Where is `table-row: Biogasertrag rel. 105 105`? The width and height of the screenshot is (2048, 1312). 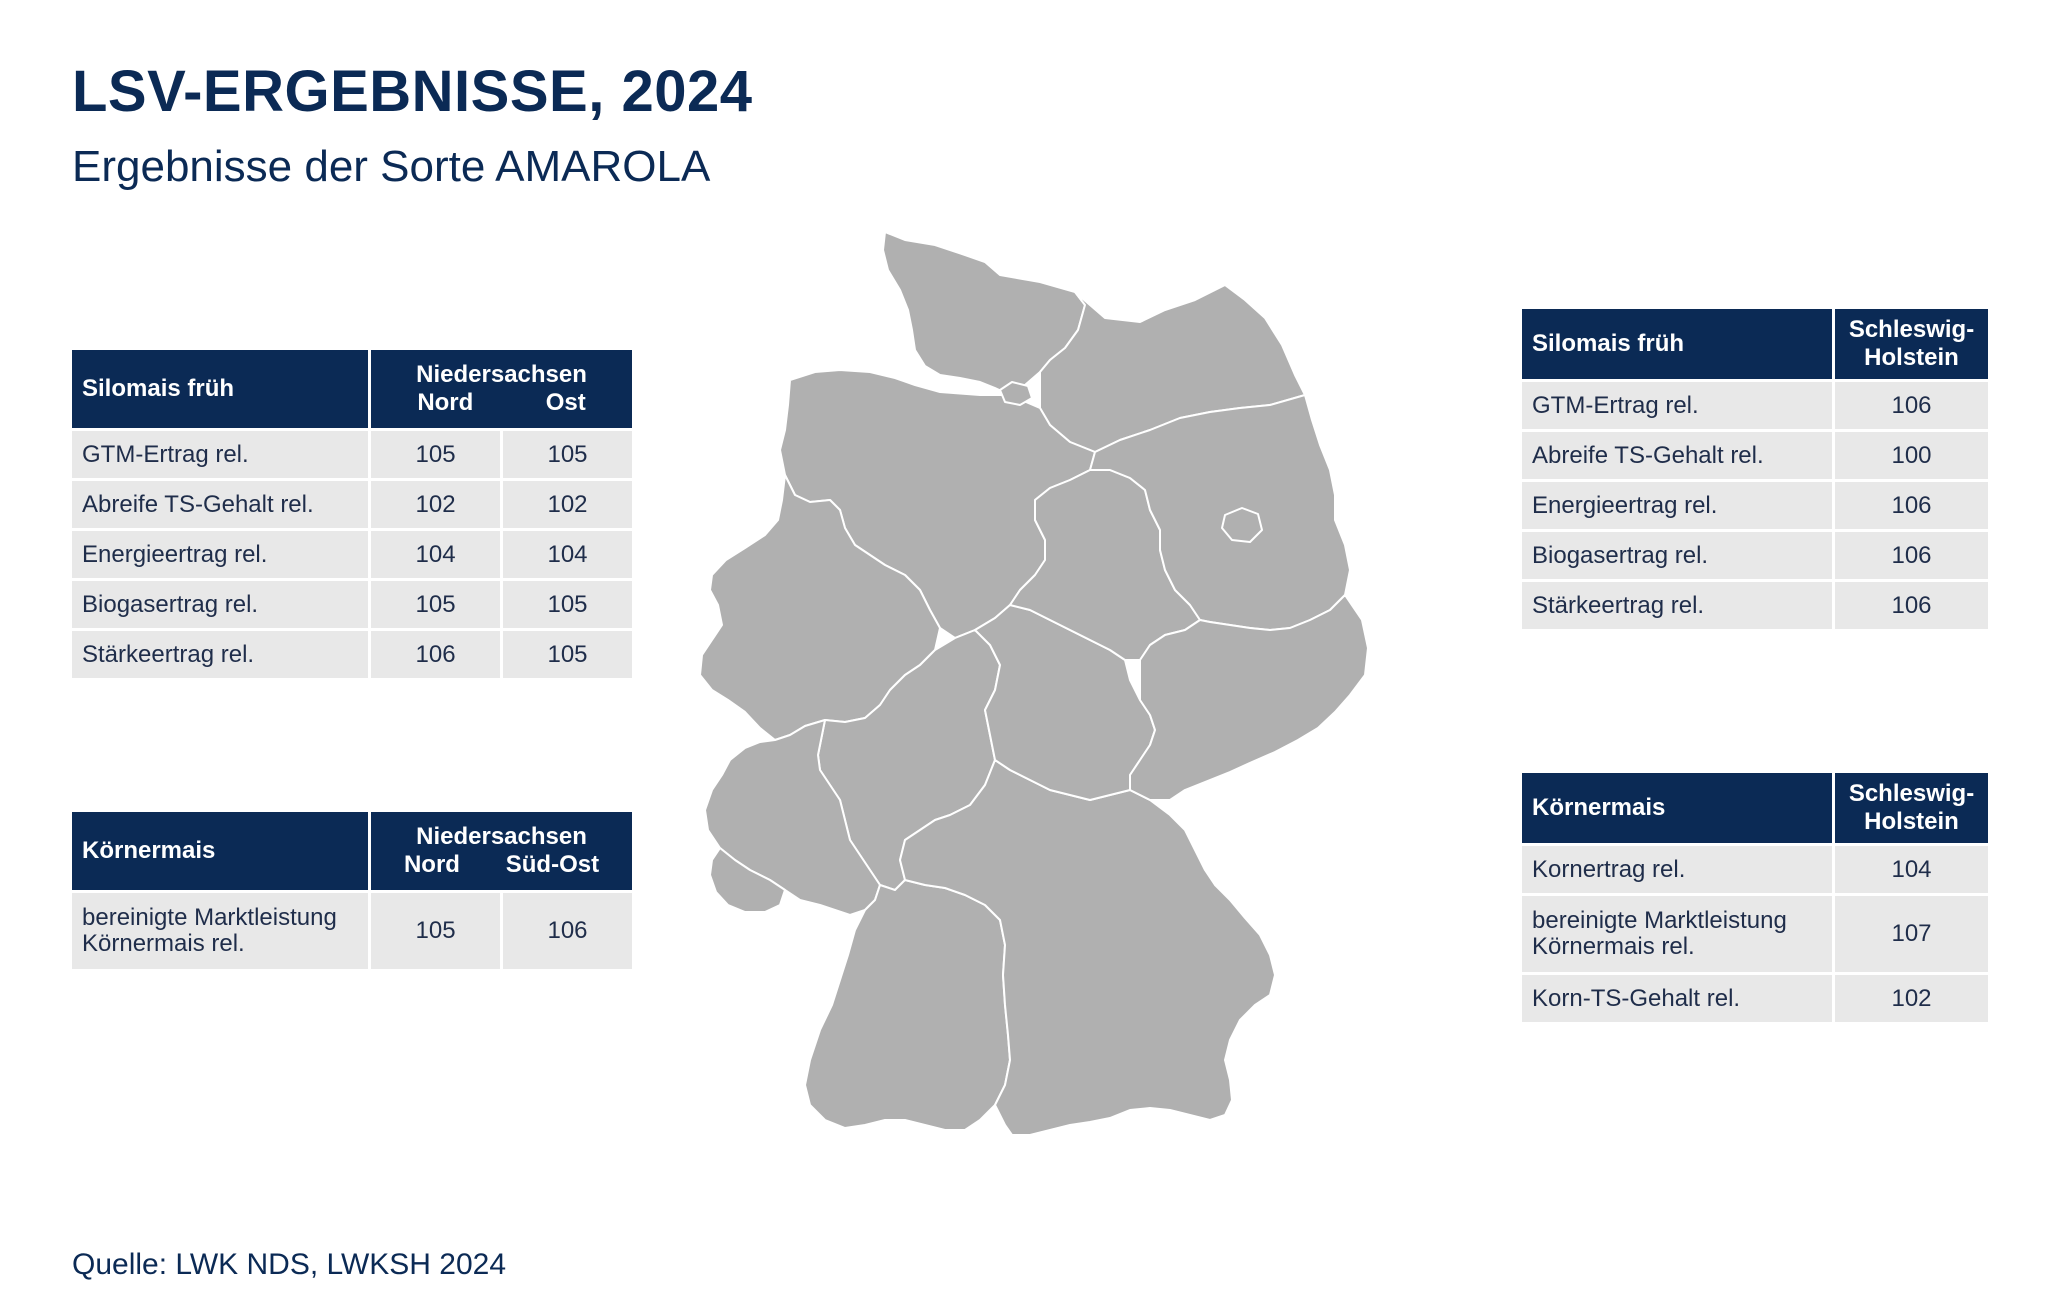 table-row: Biogasertrag rel. 105 105 is located at coordinates (352, 604).